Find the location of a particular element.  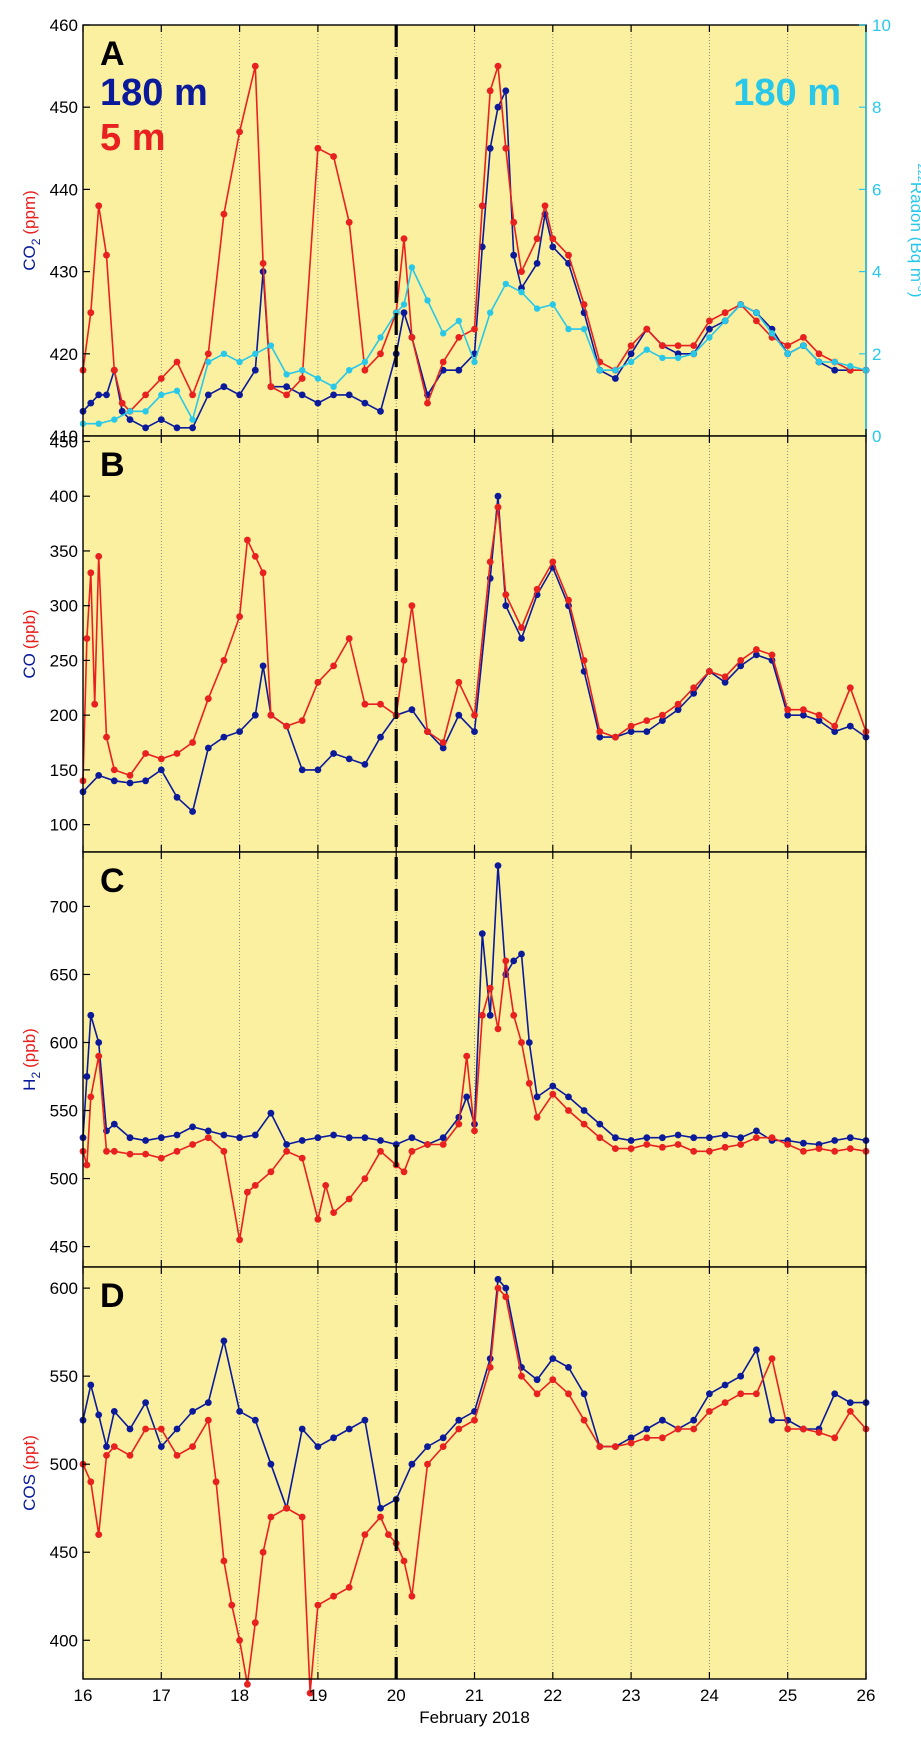

y-tick-label: 410 is located at coordinates (64, 436).